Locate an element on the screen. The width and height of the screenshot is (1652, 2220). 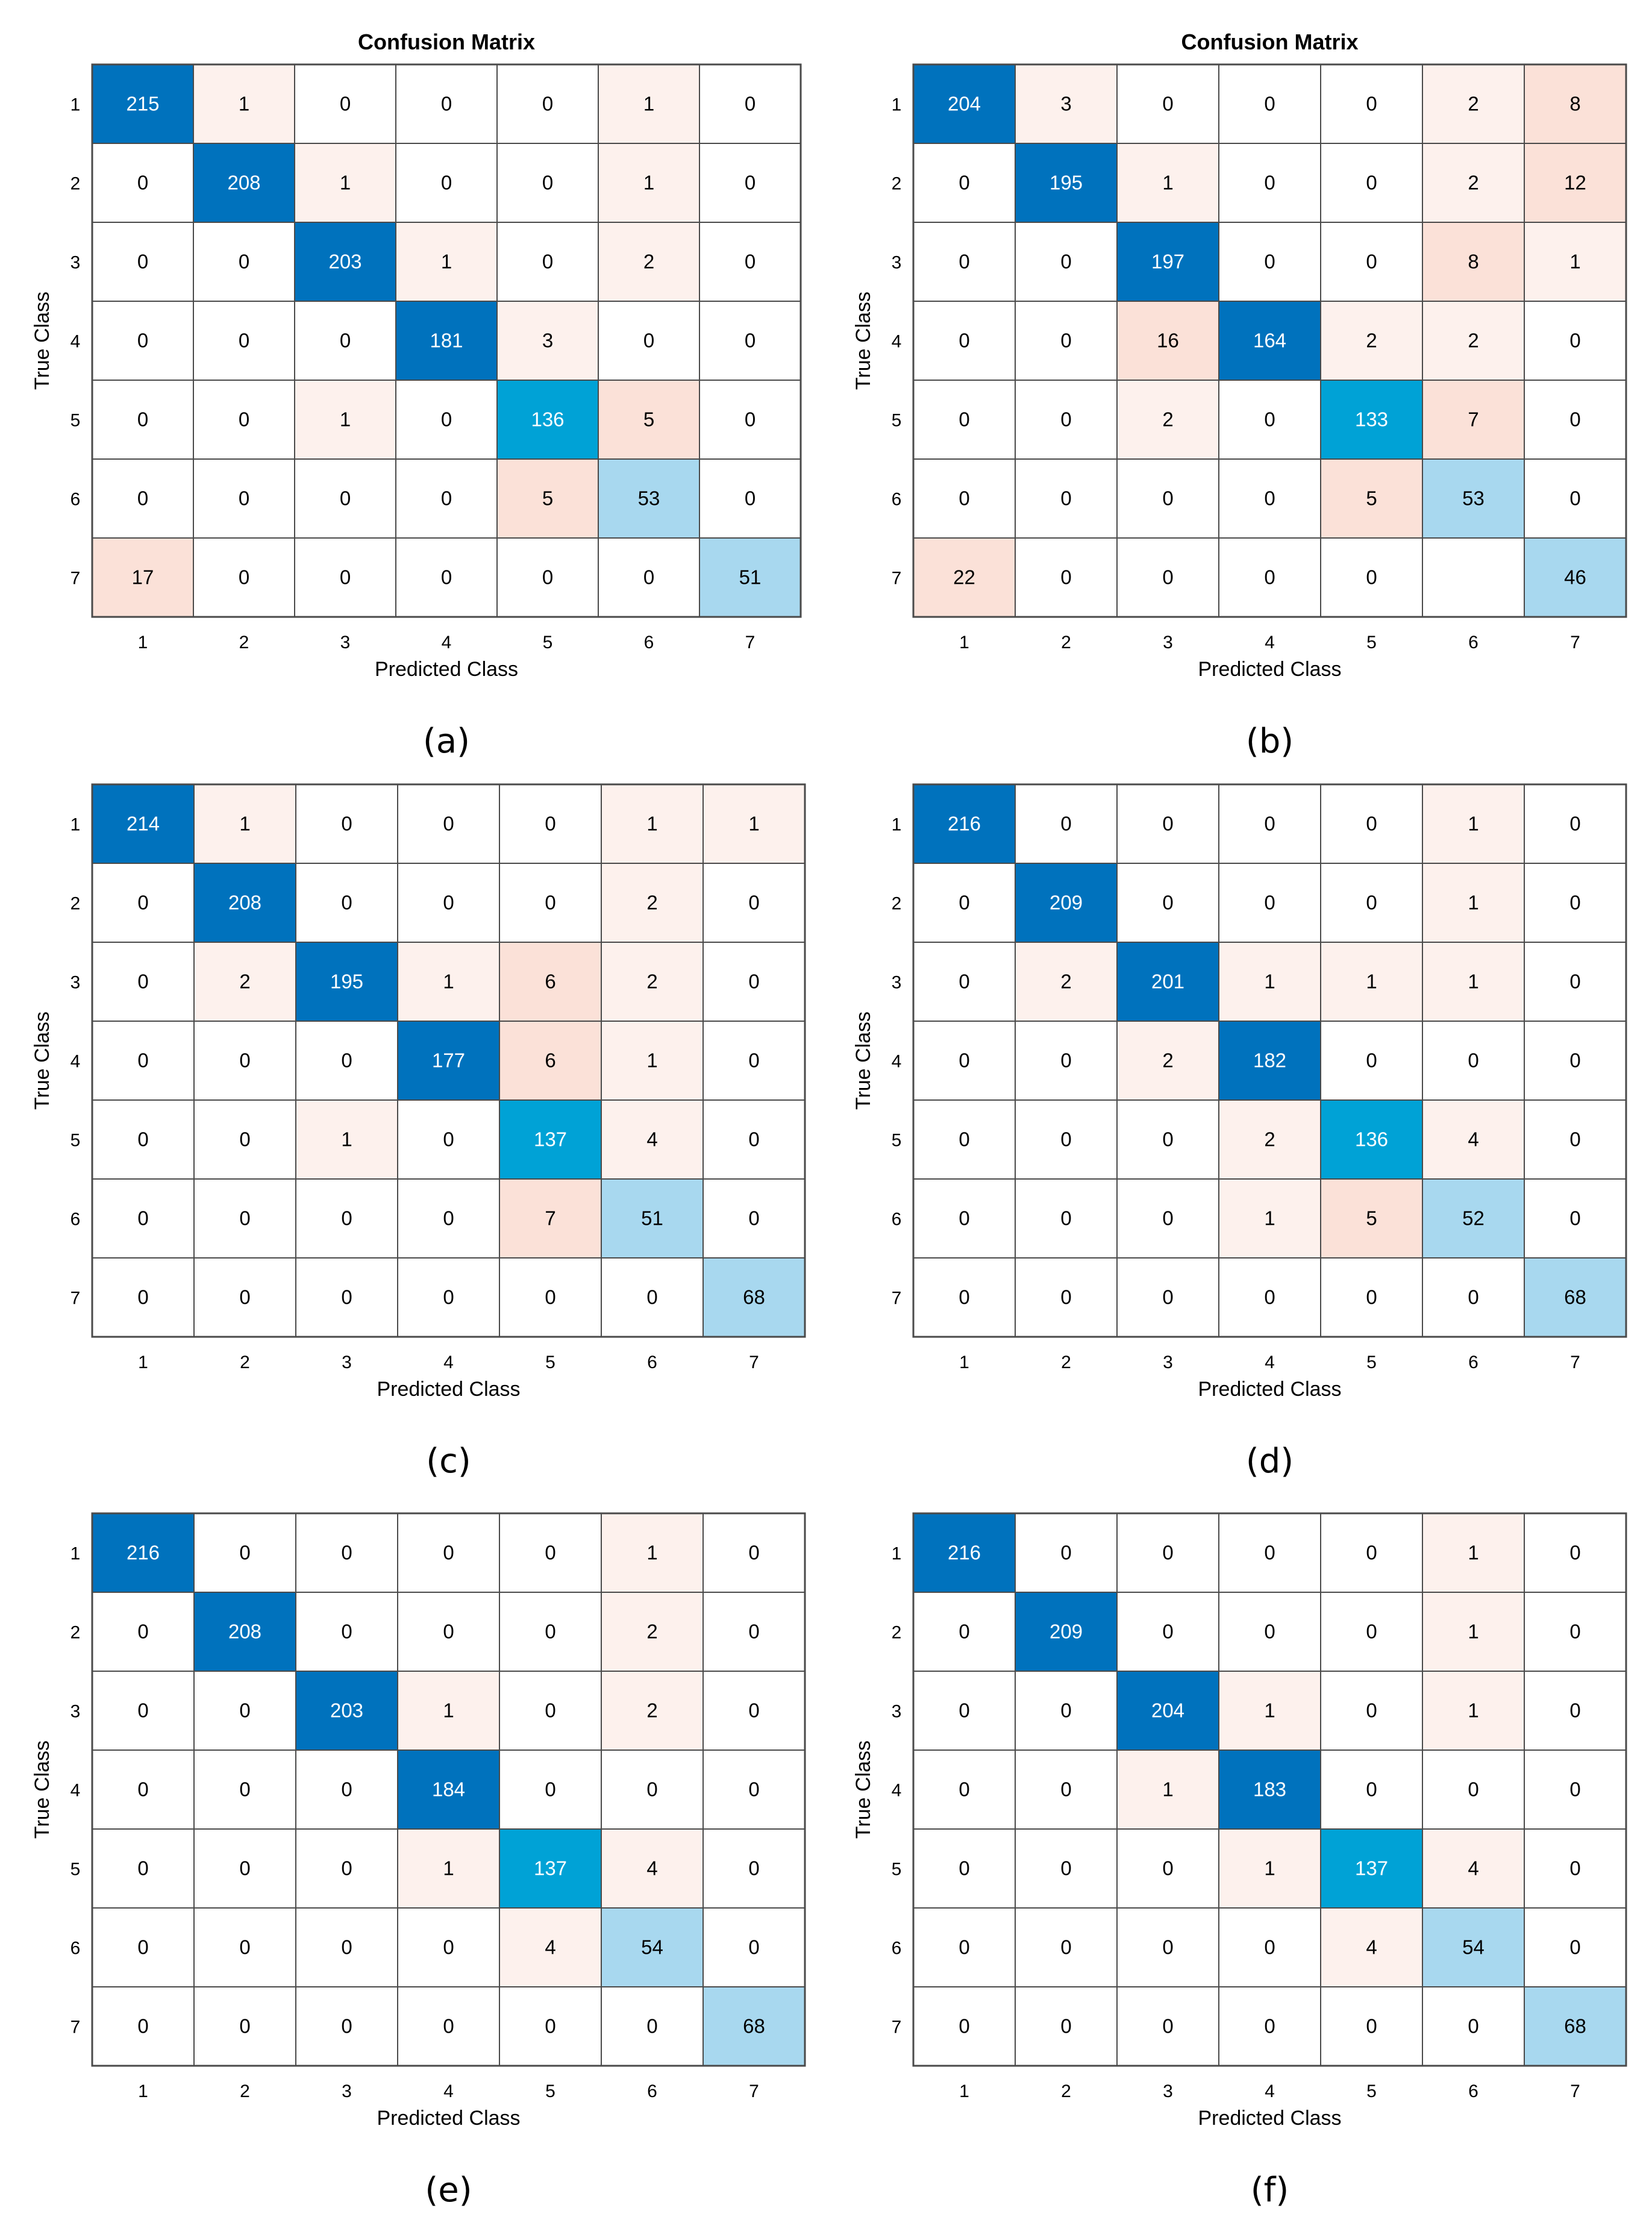
cell-value: 133 is located at coordinates (1371, 420).